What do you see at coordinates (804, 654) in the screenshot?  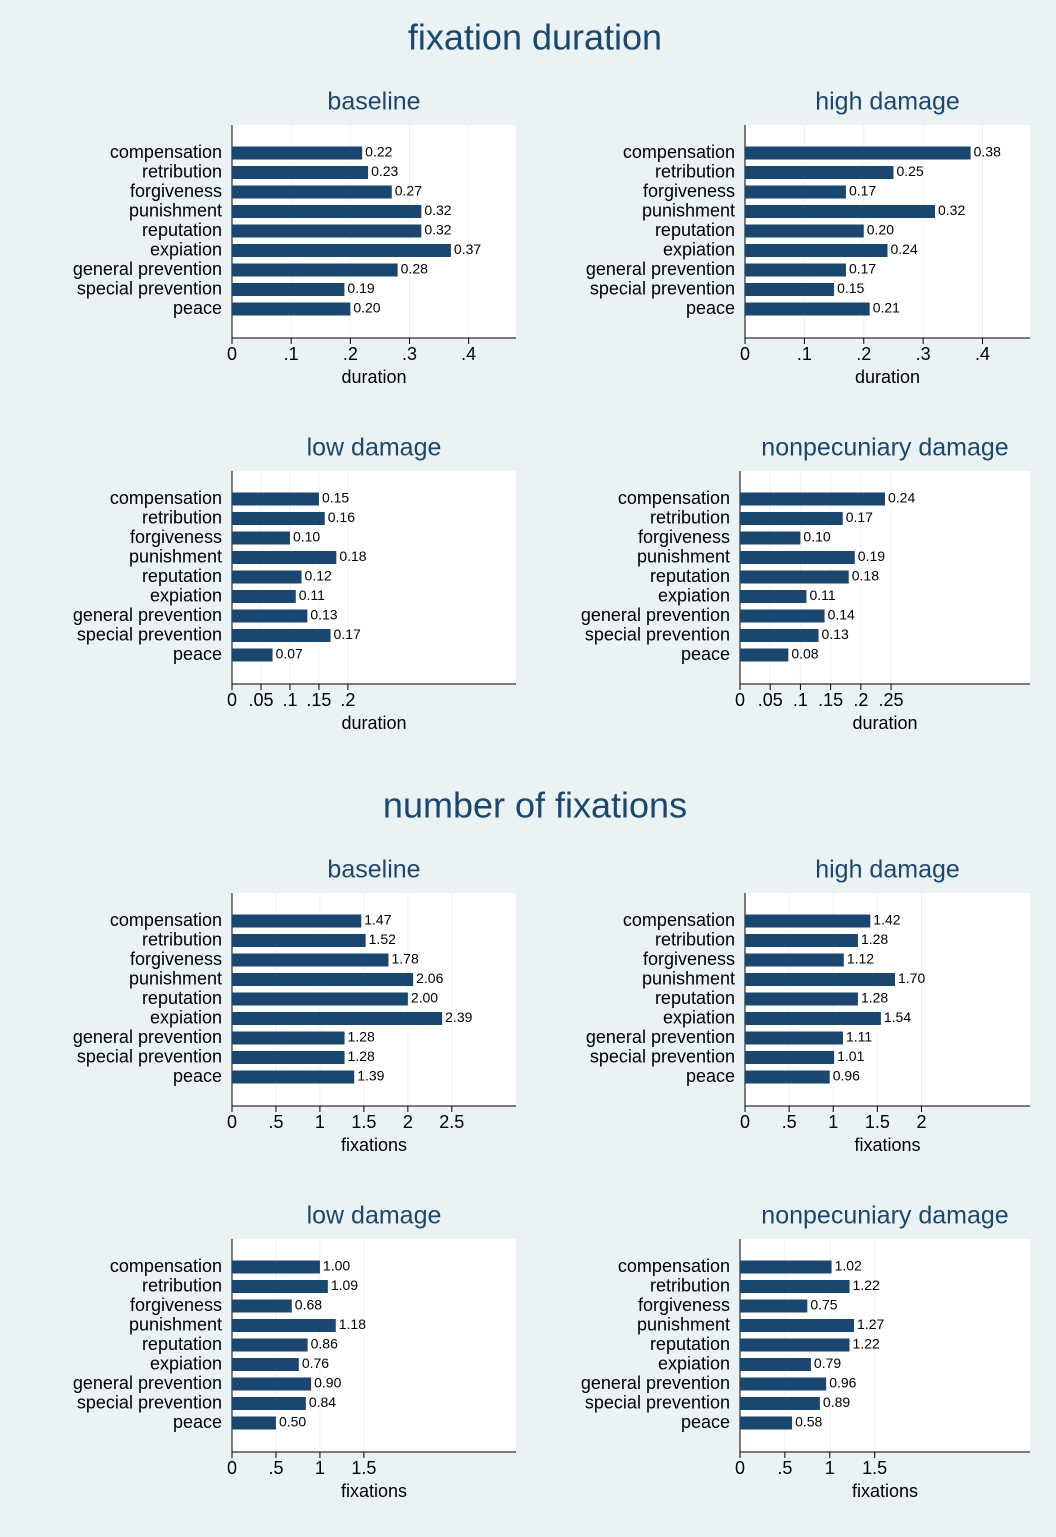 I see `value-label: 0.08` at bounding box center [804, 654].